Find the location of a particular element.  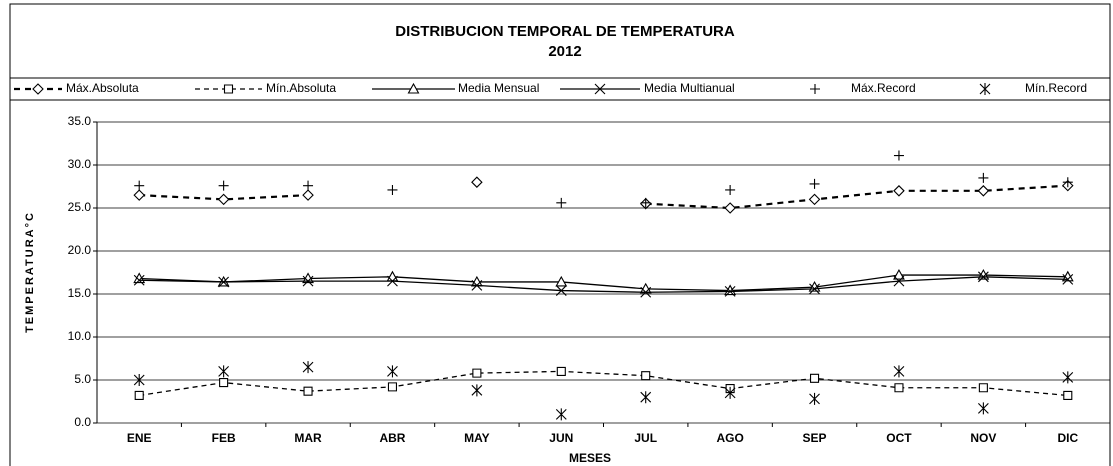

legend-label: Mín.Absoluta is located at coordinates (301, 88).